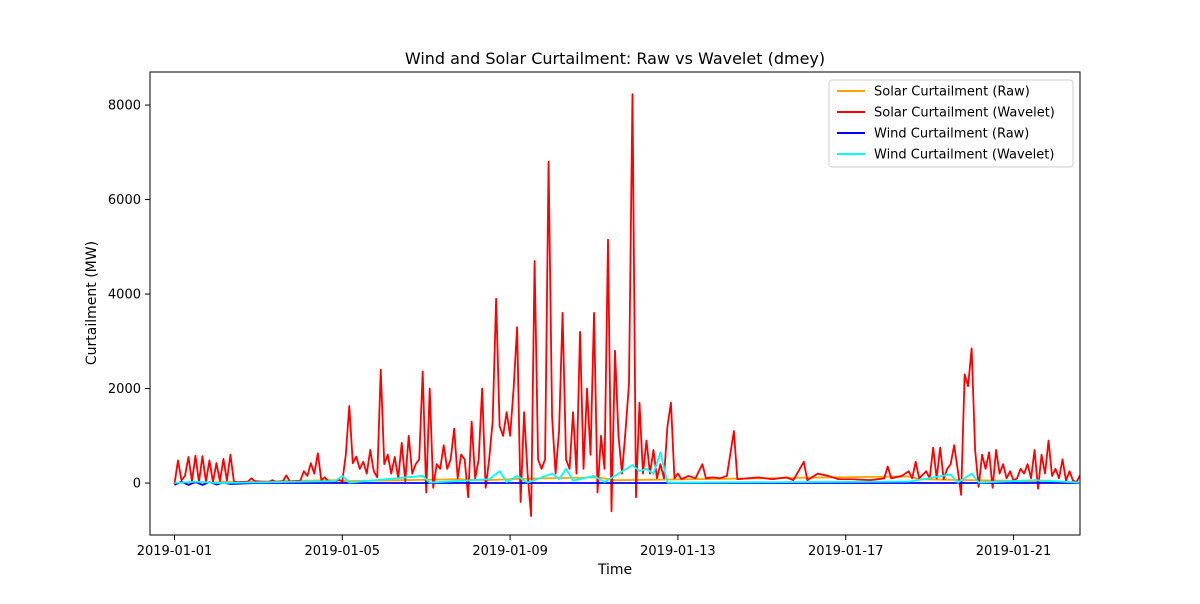  I want to click on x-tick-label-1: 2019-01-05, so click(343, 551).